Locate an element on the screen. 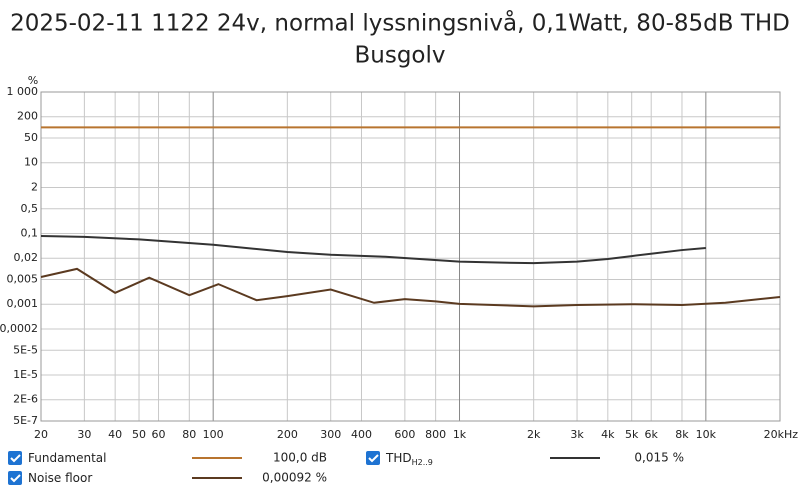 The width and height of the screenshot is (800, 490). legend-subscript: H2..9 is located at coordinates (422, 462).